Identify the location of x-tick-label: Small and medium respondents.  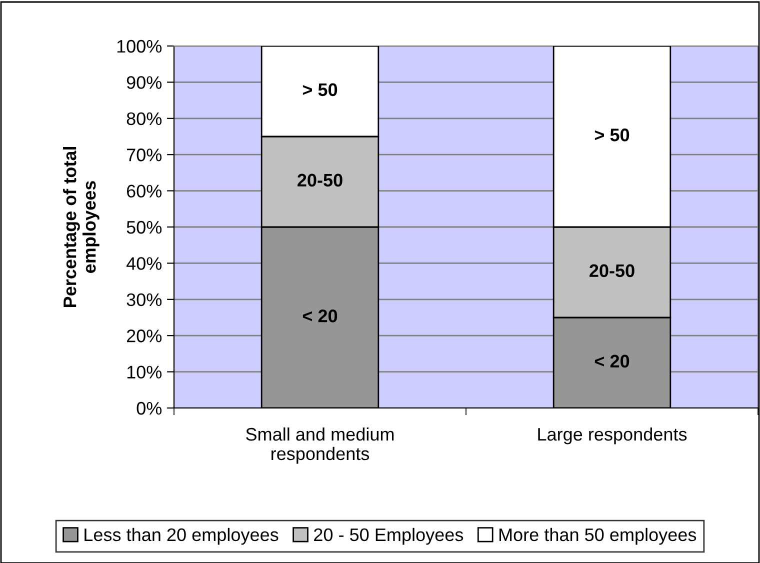
(320, 445).